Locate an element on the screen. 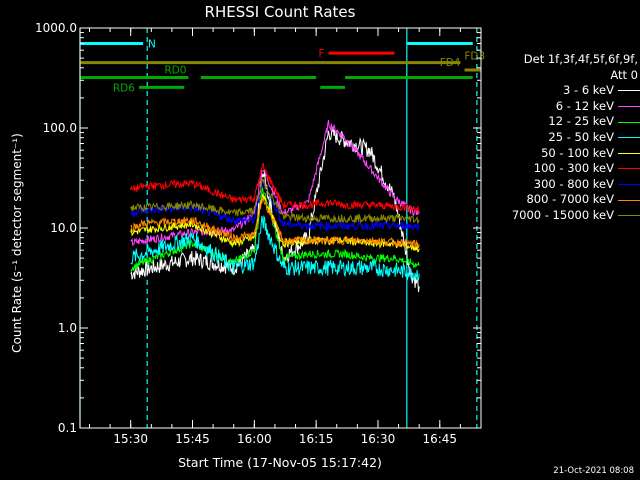  x-tick-label-1: 15:45 is located at coordinates (192, 439).